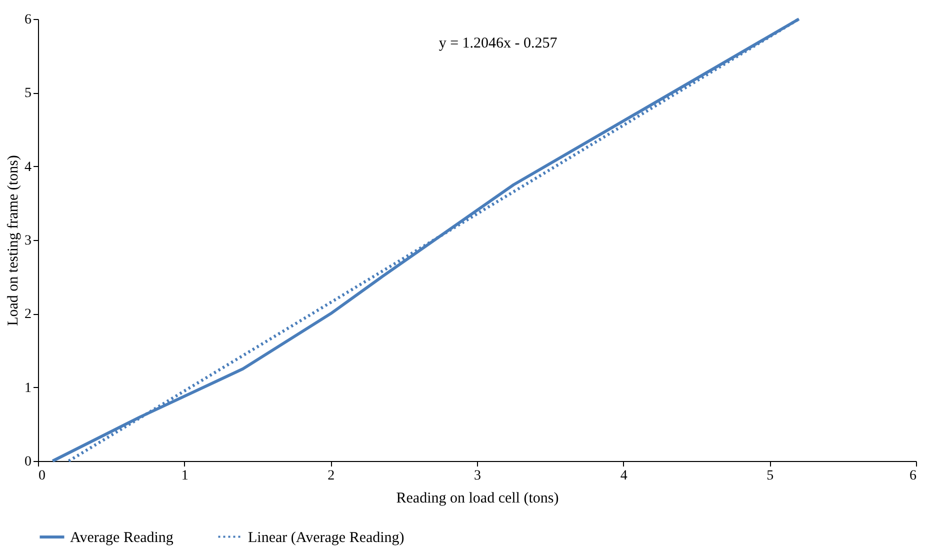 The height and width of the screenshot is (556, 937). I want to click on y-tick-label: 0, so click(28, 462).